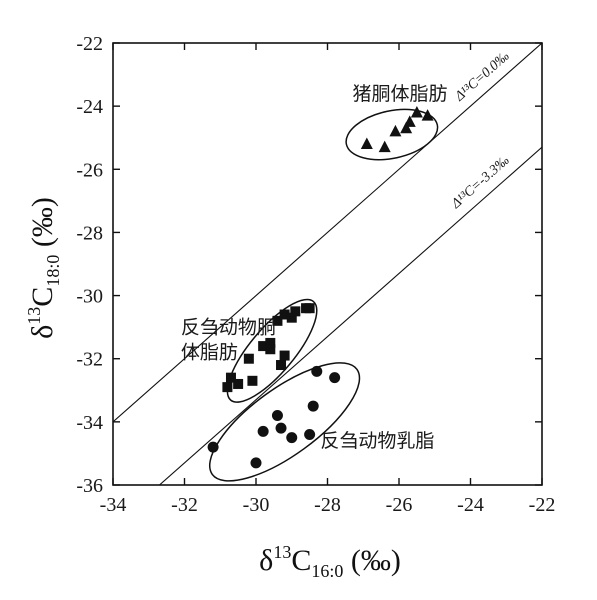  What do you see at coordinates (228, 327) in the screenshot?
I see `group-annotation: 反刍动物胴` at bounding box center [228, 327].